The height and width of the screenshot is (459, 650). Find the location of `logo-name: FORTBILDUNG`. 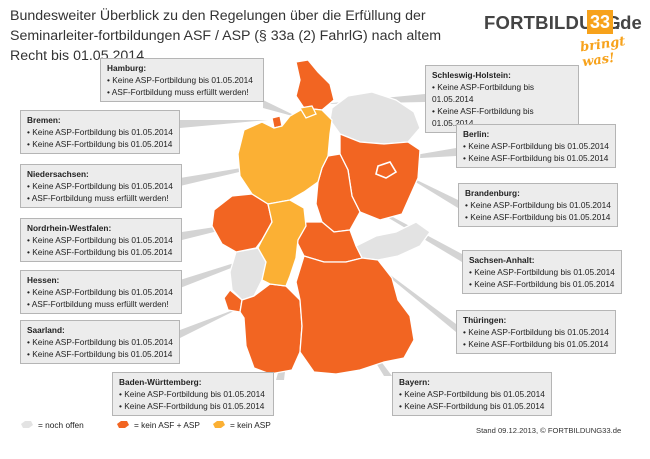

logo-name: FORTBILDUNG is located at coordinates (552, 22).